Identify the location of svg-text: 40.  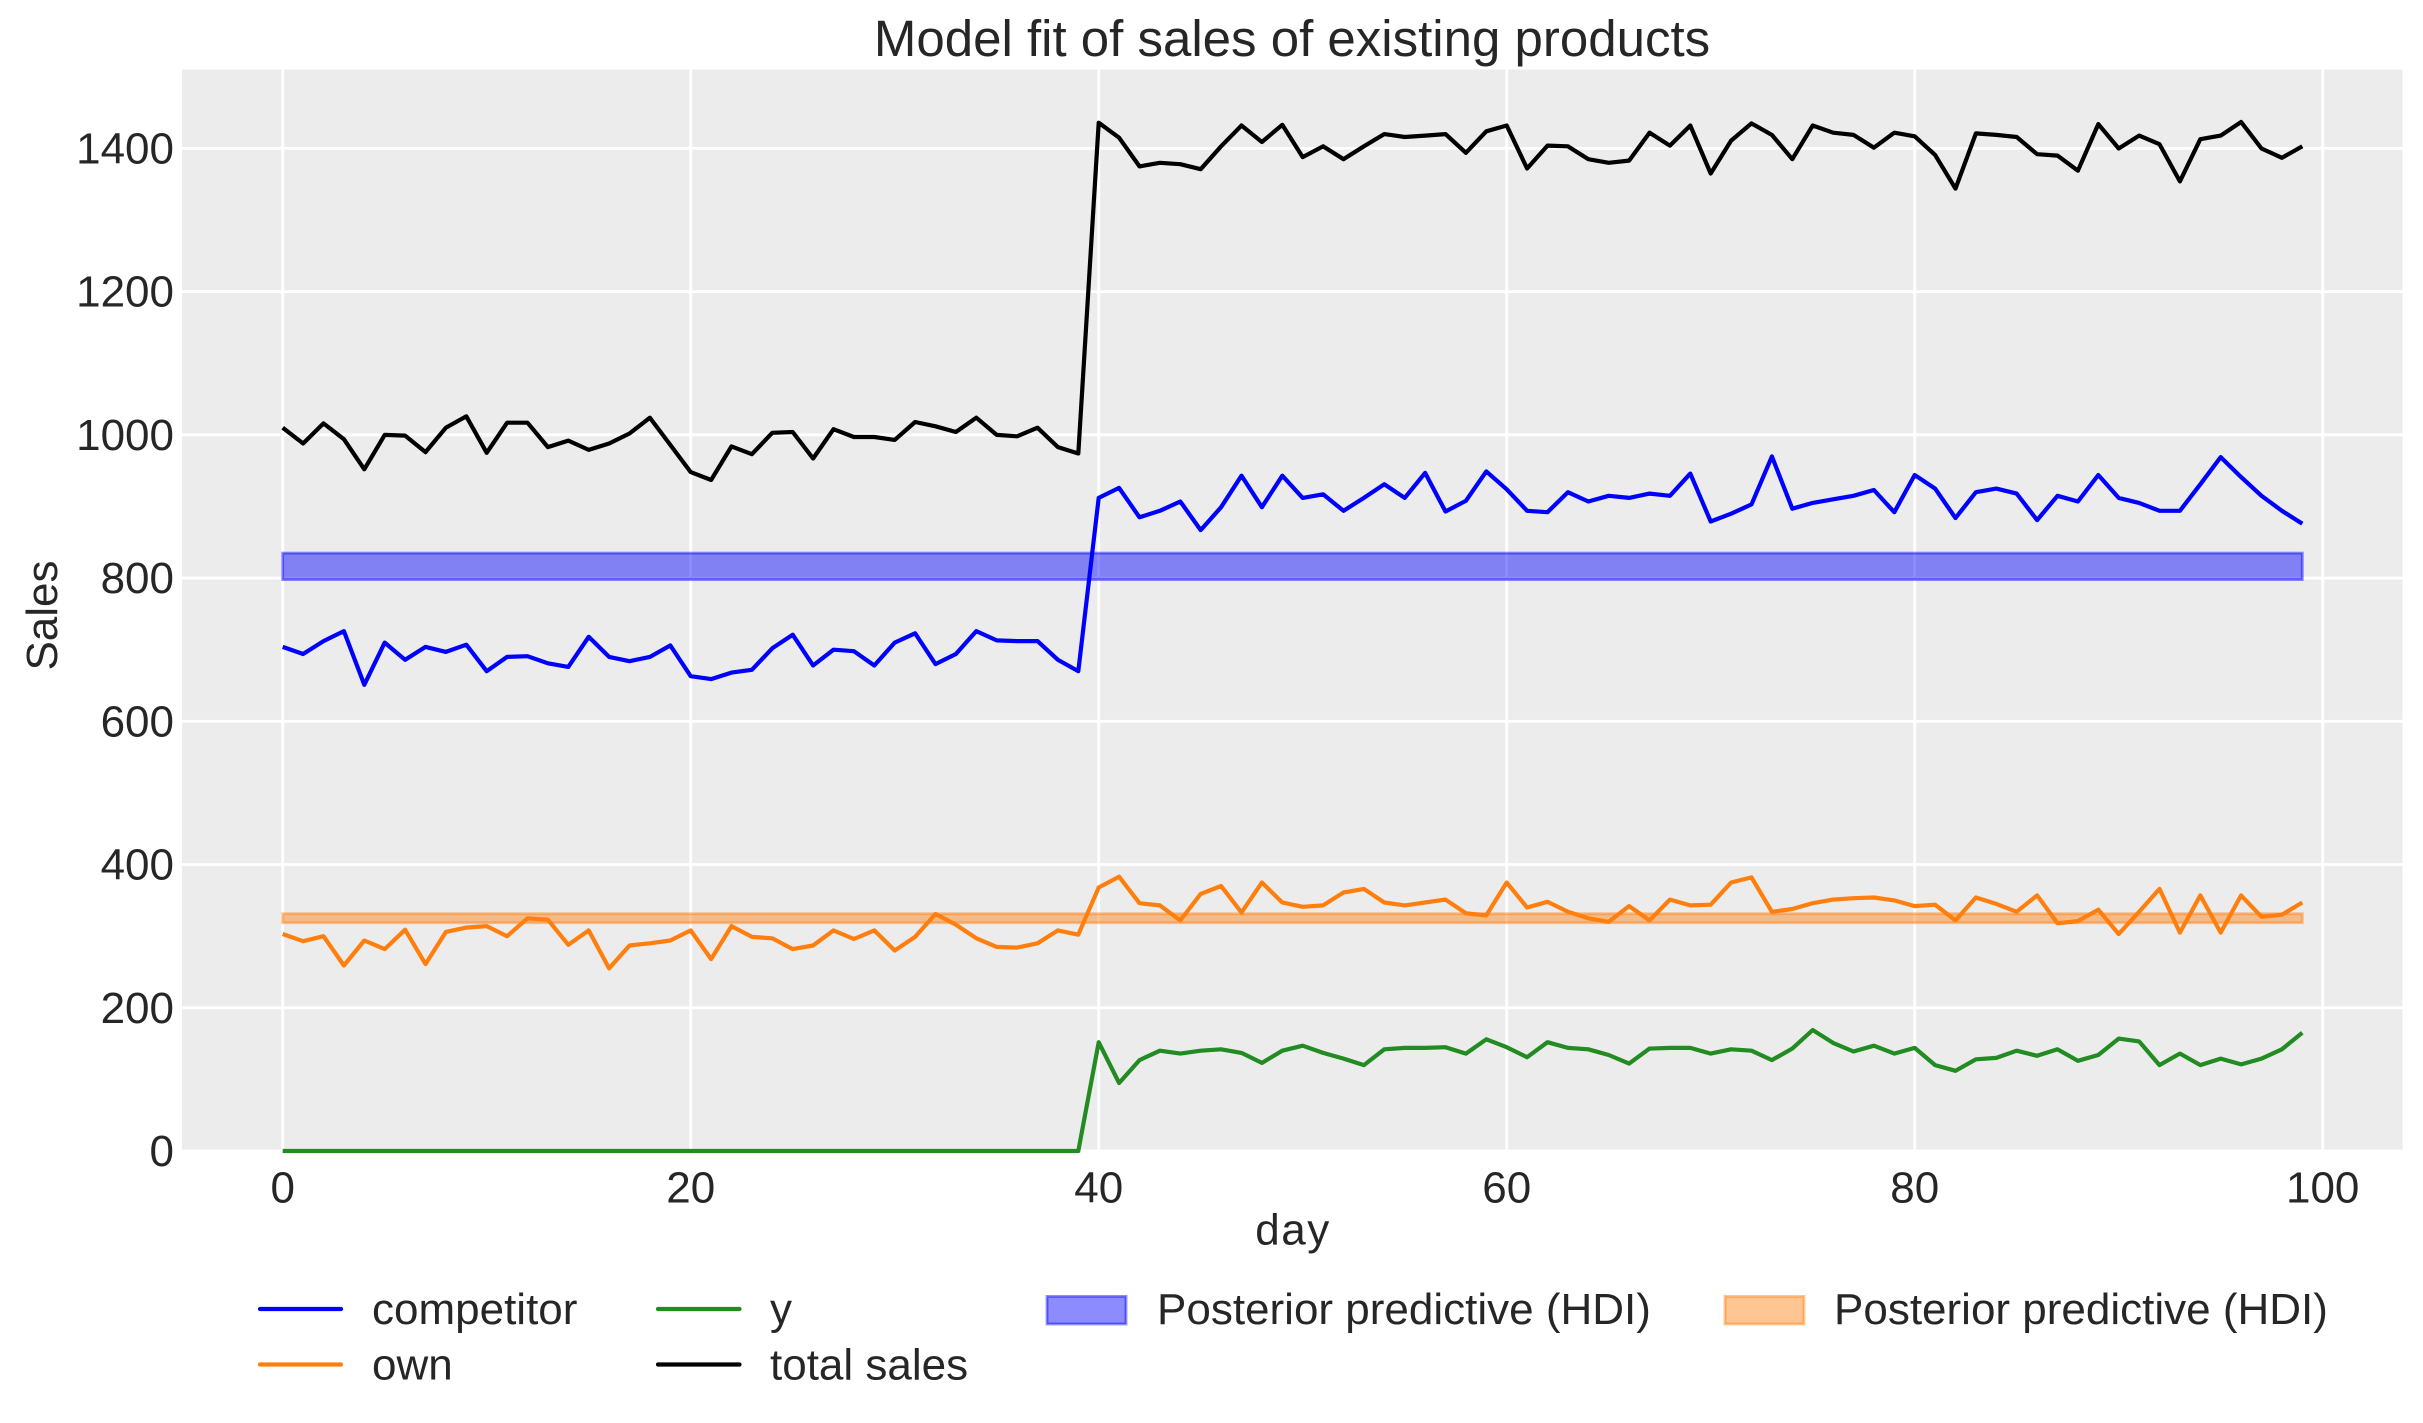
(1098, 1188).